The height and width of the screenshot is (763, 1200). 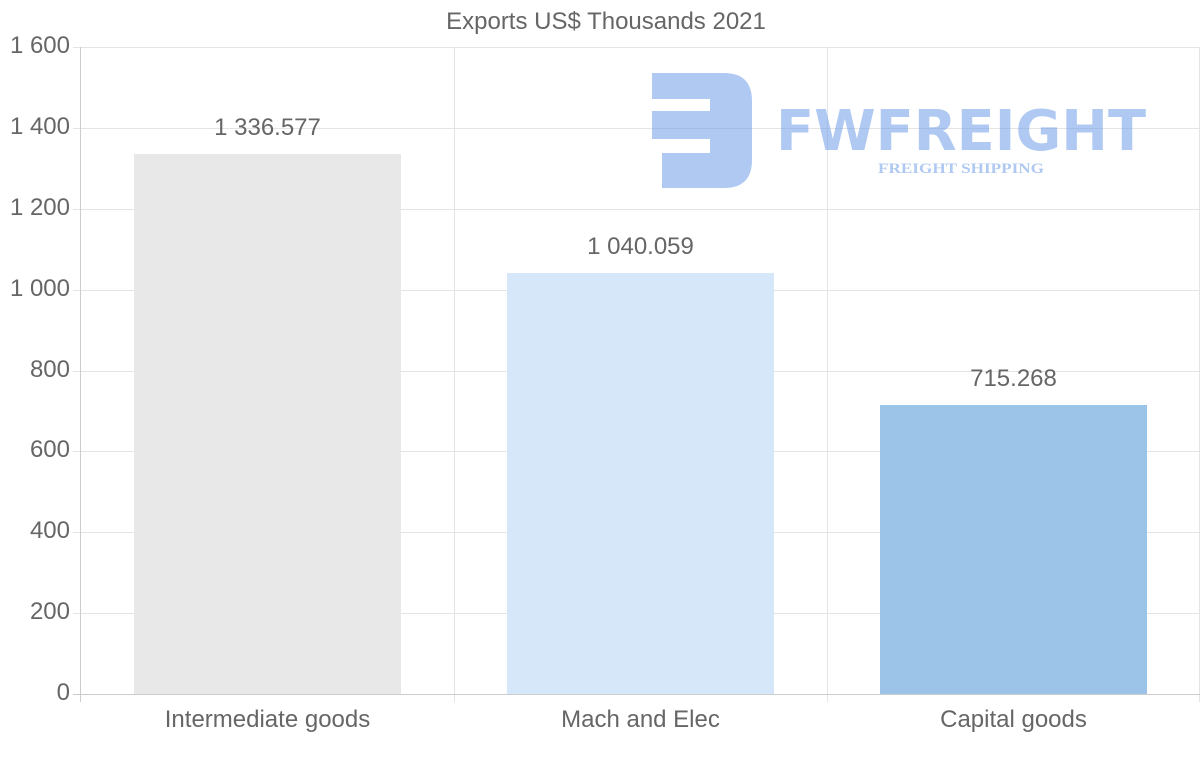 What do you see at coordinates (63, 692) in the screenshot?
I see `y-tick-label: 0` at bounding box center [63, 692].